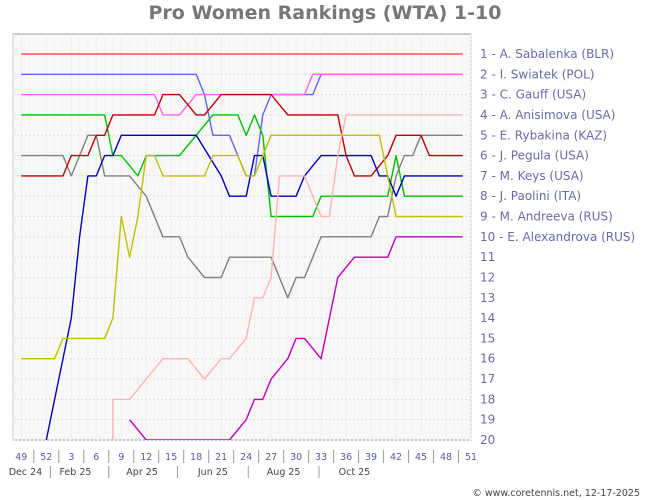  What do you see at coordinates (46, 457) in the screenshot?
I see `week-tick-label: 52` at bounding box center [46, 457].